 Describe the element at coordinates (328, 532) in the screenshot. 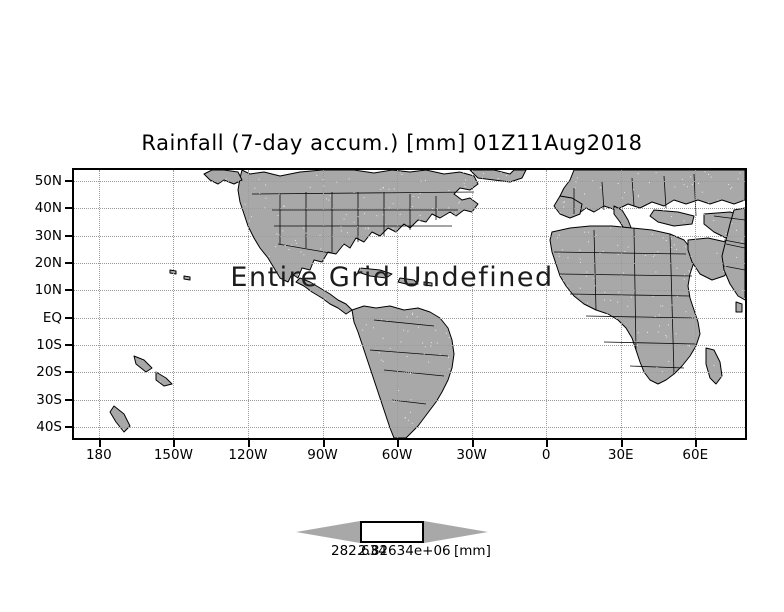

I see `colorbar-min-arrow` at that location.